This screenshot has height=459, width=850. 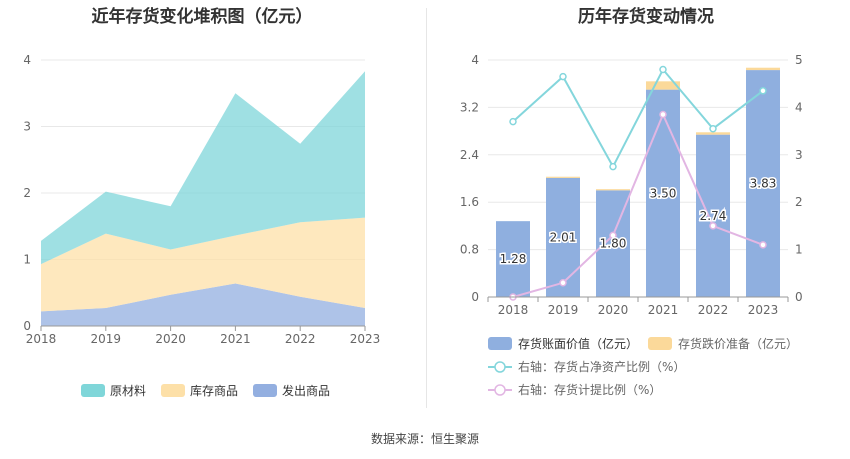 What do you see at coordinates (475, 60) in the screenshot?
I see `right-y-tick-label: 4` at bounding box center [475, 60].